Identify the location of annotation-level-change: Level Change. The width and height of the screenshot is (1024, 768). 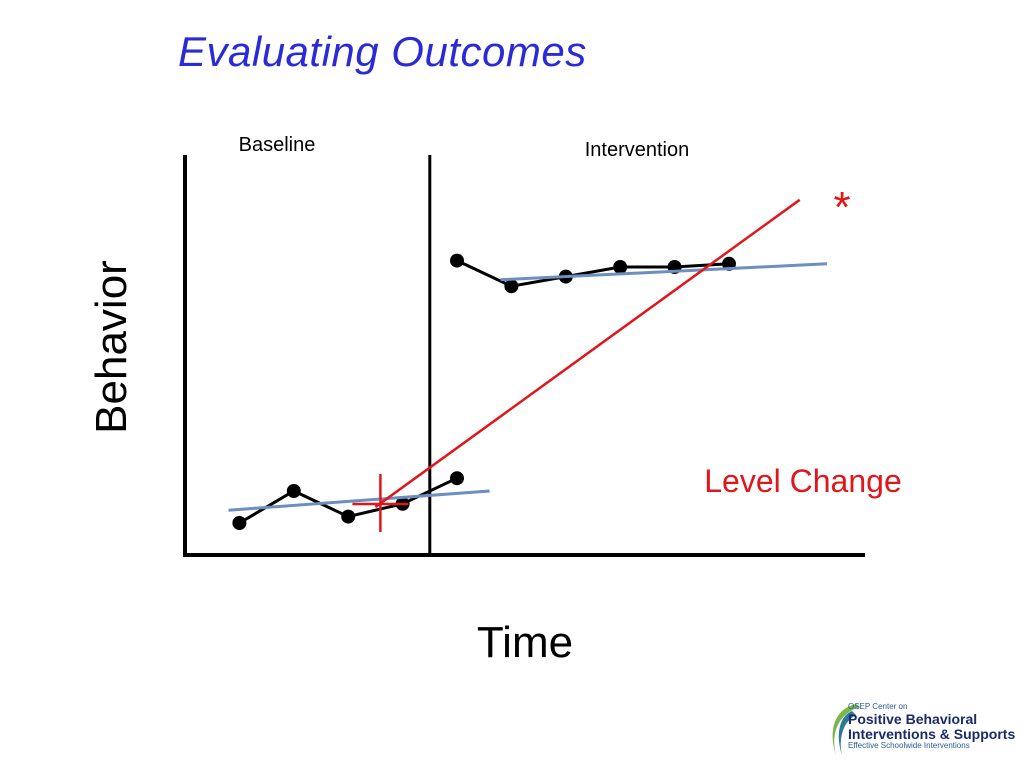
(802, 481).